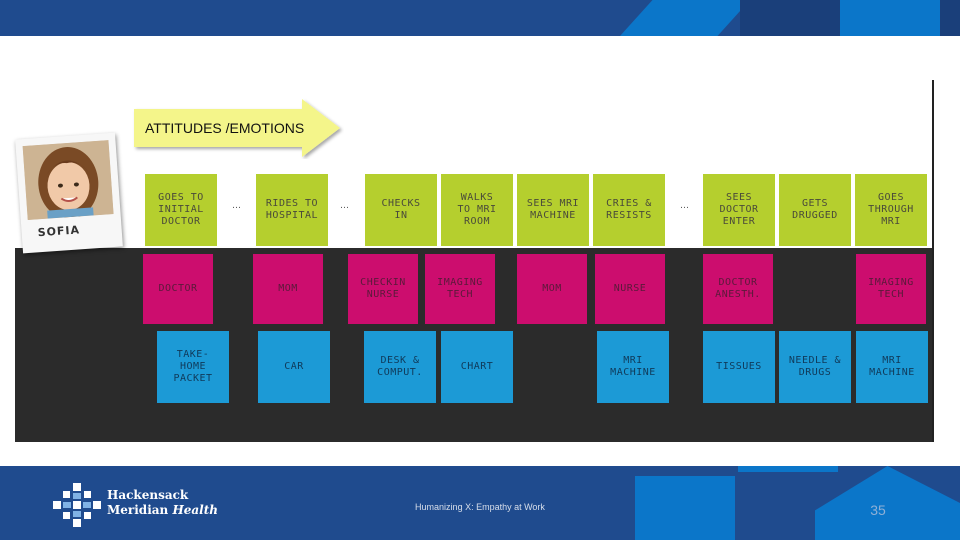 The image size is (960, 540). What do you see at coordinates (630, 289) in the screenshot?
I see `person-note-6: NURSE` at bounding box center [630, 289].